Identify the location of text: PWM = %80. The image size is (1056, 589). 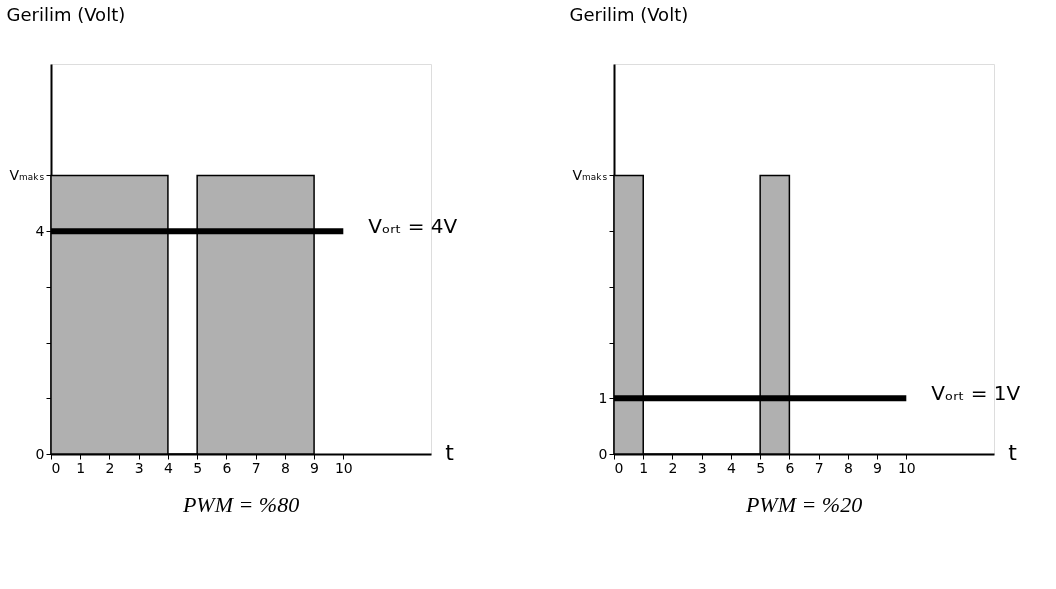
(240, 504).